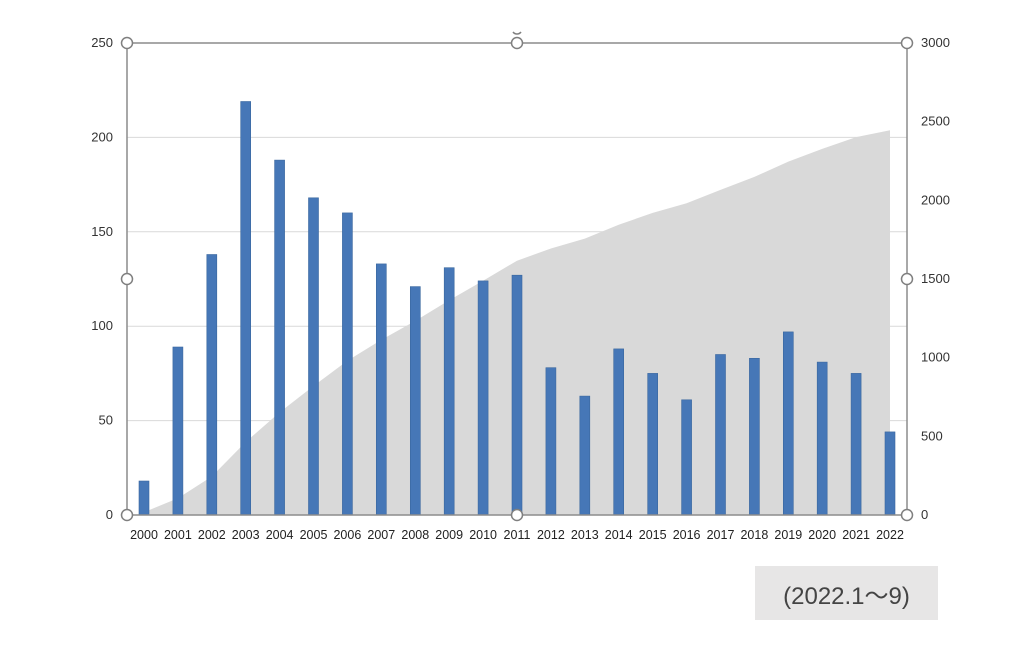  I want to click on rotate-handle-icon, so click(517, 33).